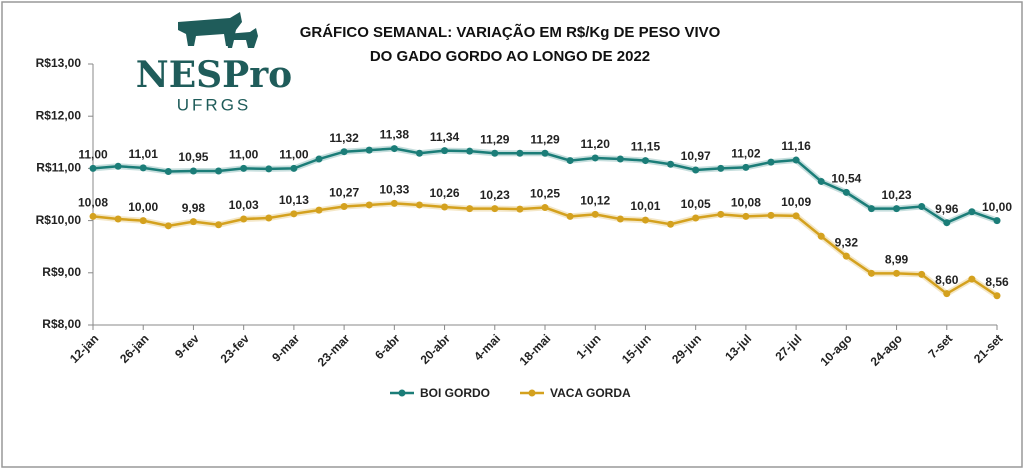  What do you see at coordinates (796, 202) in the screenshot?
I see `data-label: 10,09` at bounding box center [796, 202].